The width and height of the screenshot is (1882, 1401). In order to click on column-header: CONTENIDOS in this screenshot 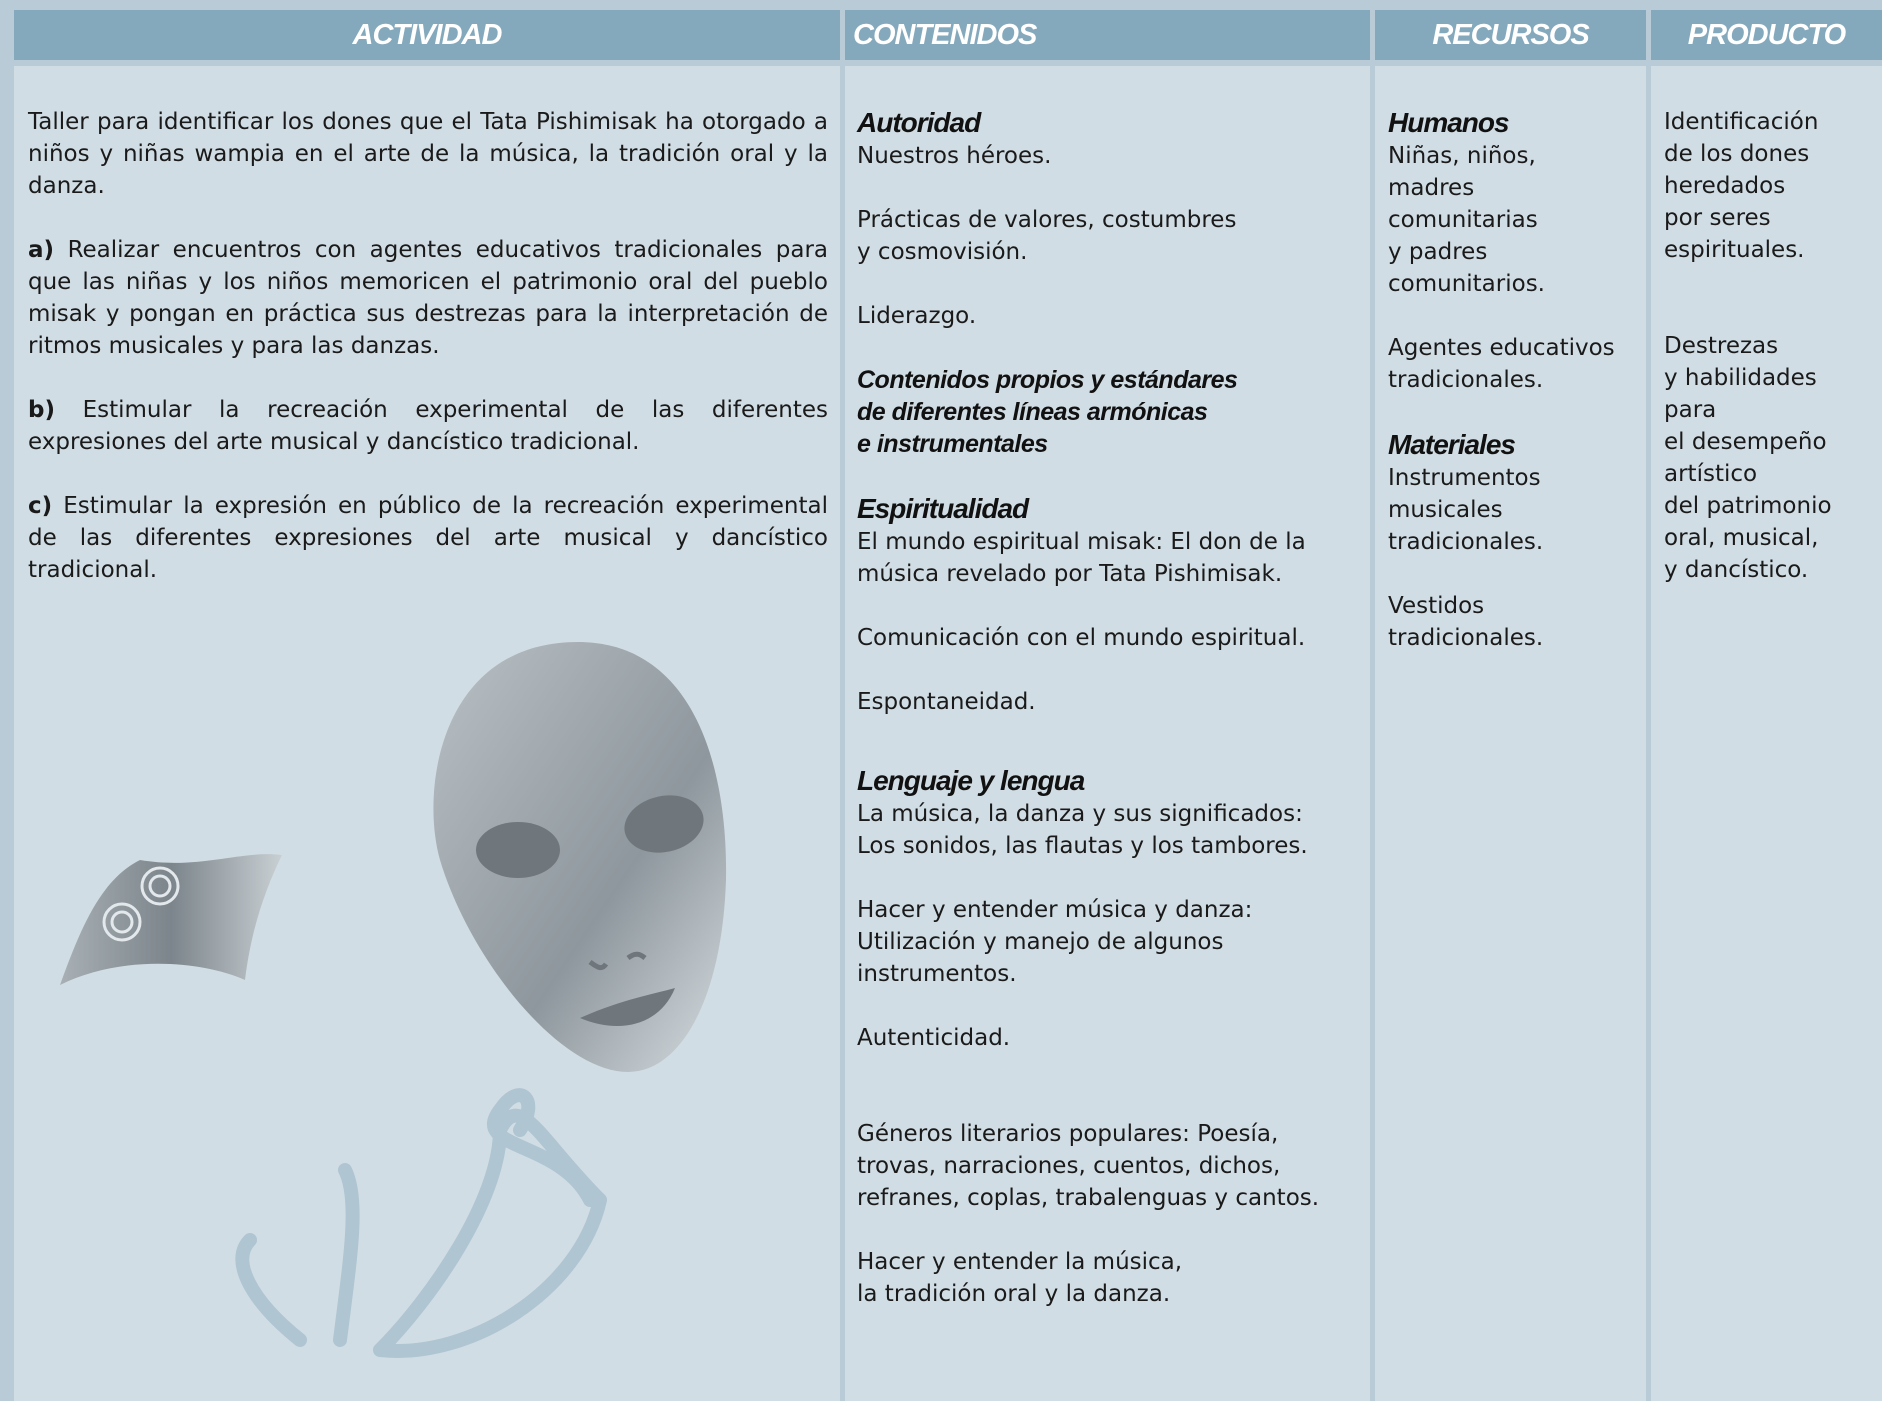, I will do `click(1107, 35)`.